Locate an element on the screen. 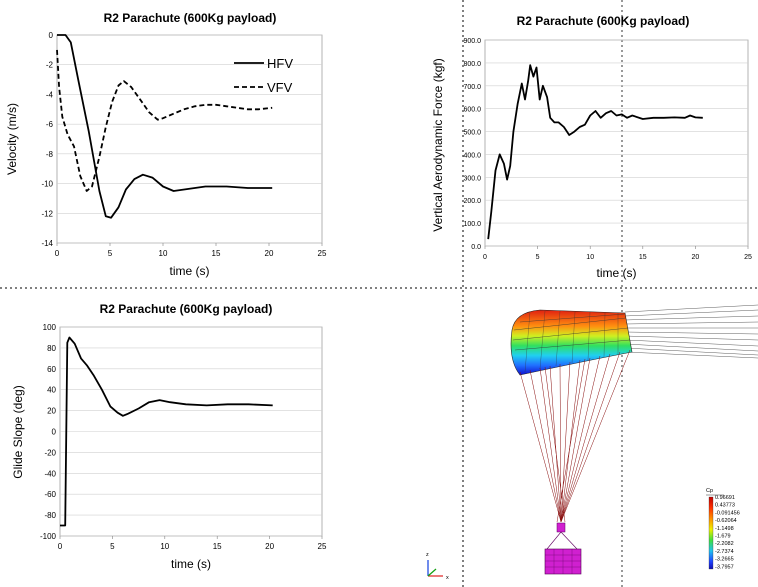 This screenshot has width=758, height=587. y-tick-label: -100 is located at coordinates (48, 536).